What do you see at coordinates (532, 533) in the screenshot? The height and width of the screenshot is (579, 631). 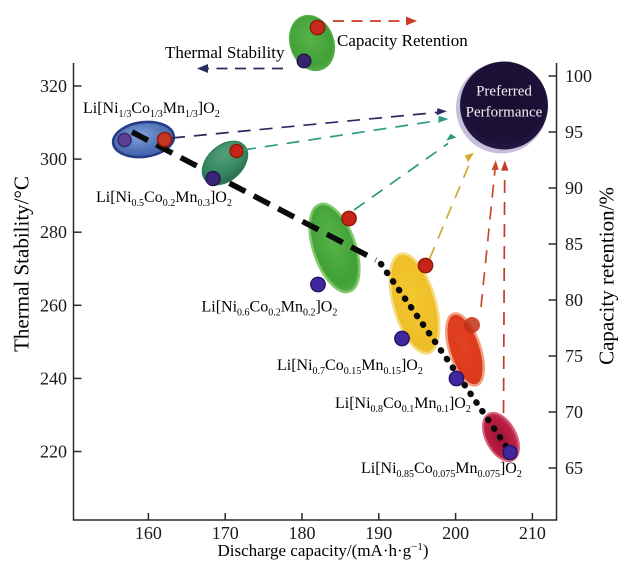 I see `svg-text: 210` at bounding box center [532, 533].